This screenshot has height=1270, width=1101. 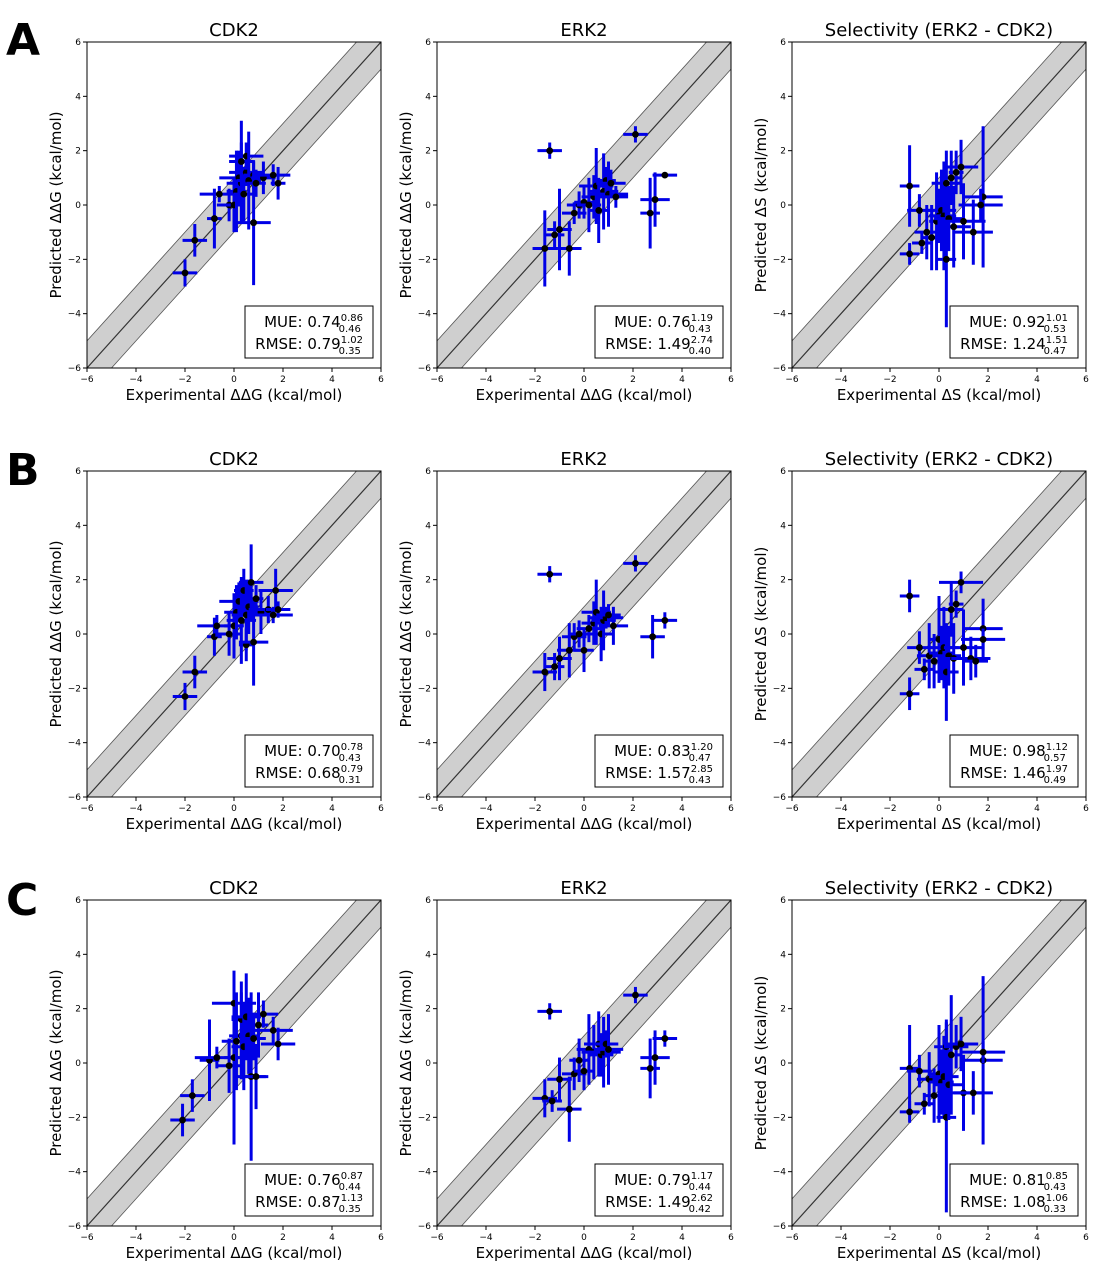 What do you see at coordinates (700, 758) in the screenshot?
I see `mue-lower: 0.47` at bounding box center [700, 758].